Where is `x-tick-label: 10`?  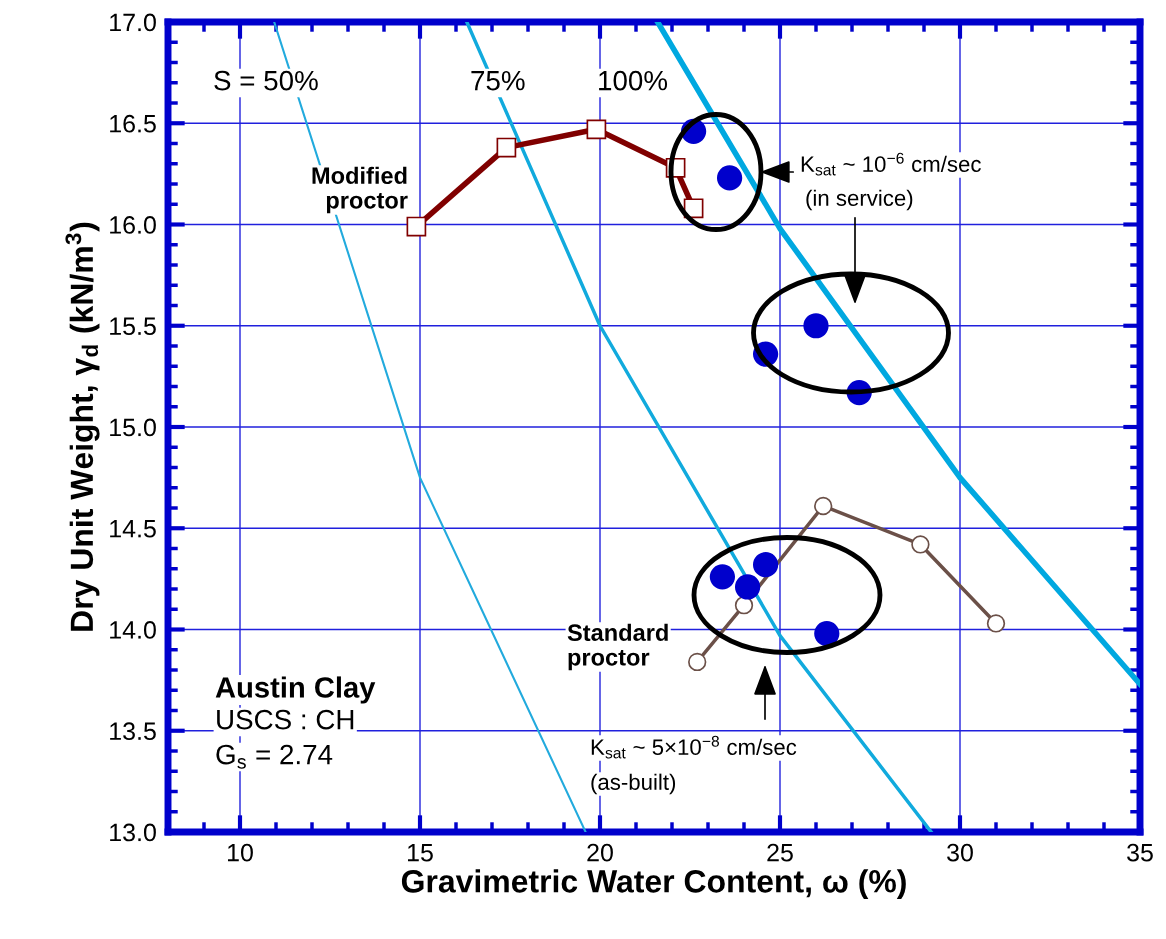 x-tick-label: 10 is located at coordinates (240, 852).